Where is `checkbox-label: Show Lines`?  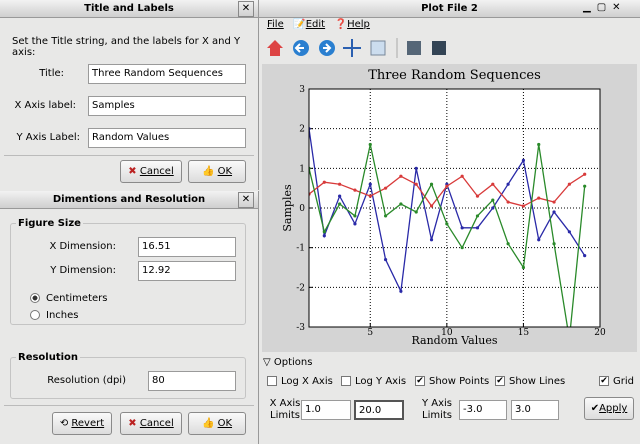 checkbox-label: Show Lines is located at coordinates (537, 381).